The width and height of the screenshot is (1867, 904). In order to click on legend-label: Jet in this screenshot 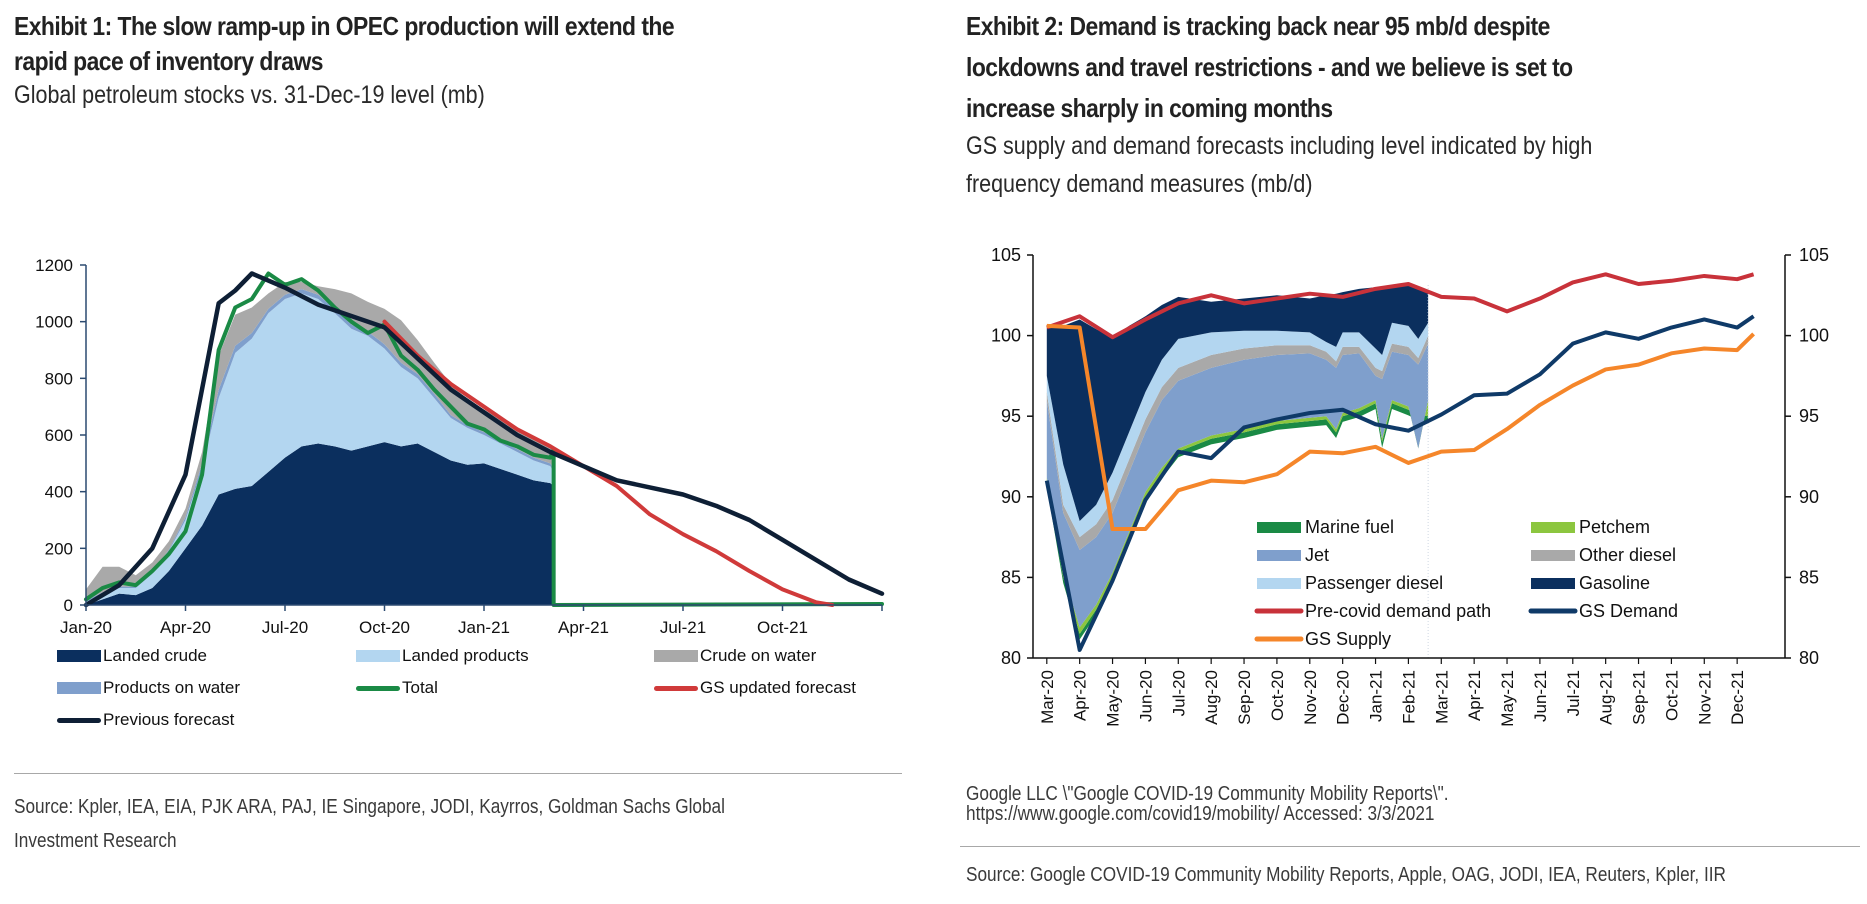, I will do `click(1317, 555)`.